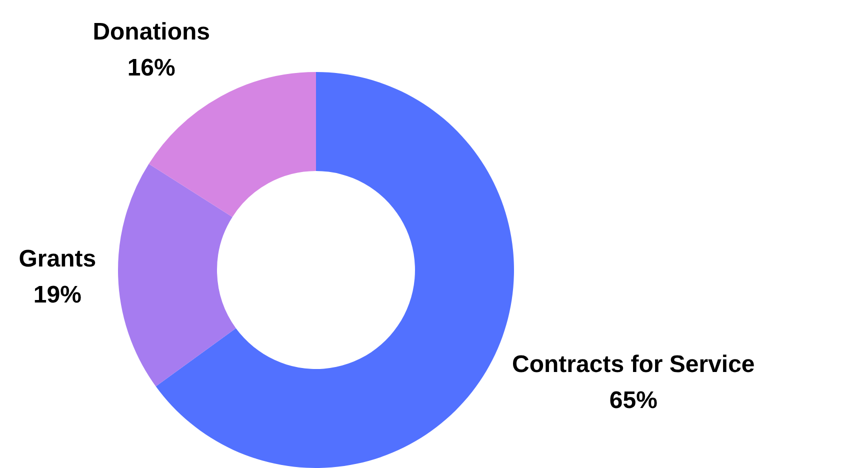 The width and height of the screenshot is (843, 468). Describe the element at coordinates (633, 364) in the screenshot. I see `slice-label: Contracts for Service` at that location.